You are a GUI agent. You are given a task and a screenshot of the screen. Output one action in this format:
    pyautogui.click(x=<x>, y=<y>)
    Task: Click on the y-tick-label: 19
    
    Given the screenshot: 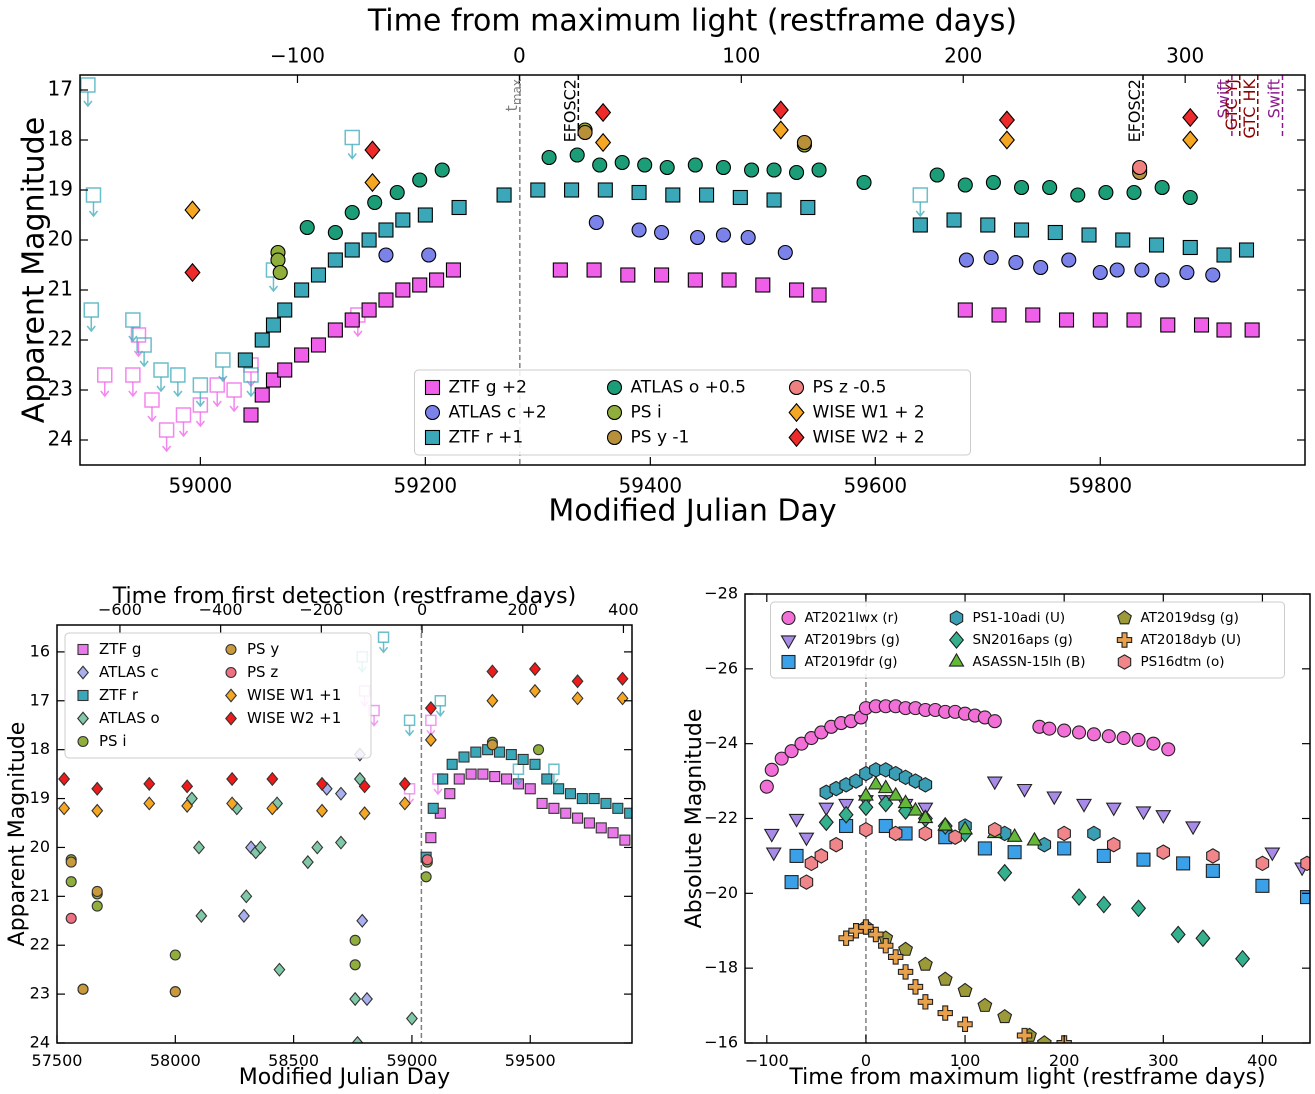 What is the action you would take?
    pyautogui.click(x=60, y=189)
    